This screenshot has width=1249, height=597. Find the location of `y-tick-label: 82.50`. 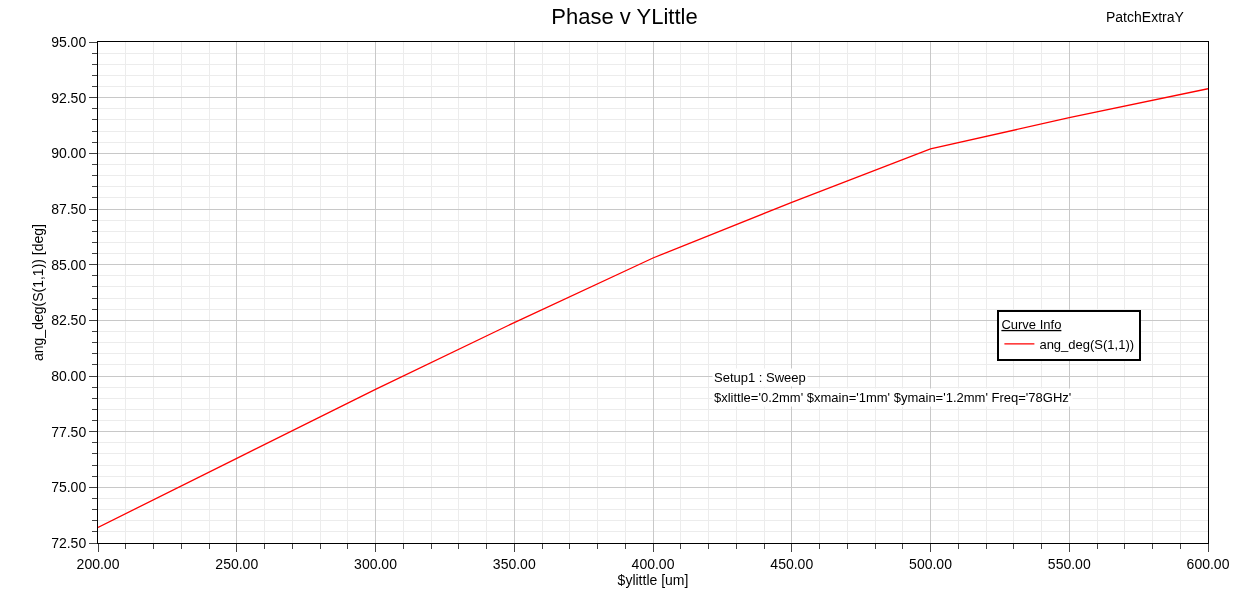

y-tick-label: 82.50 is located at coordinates (69, 320).